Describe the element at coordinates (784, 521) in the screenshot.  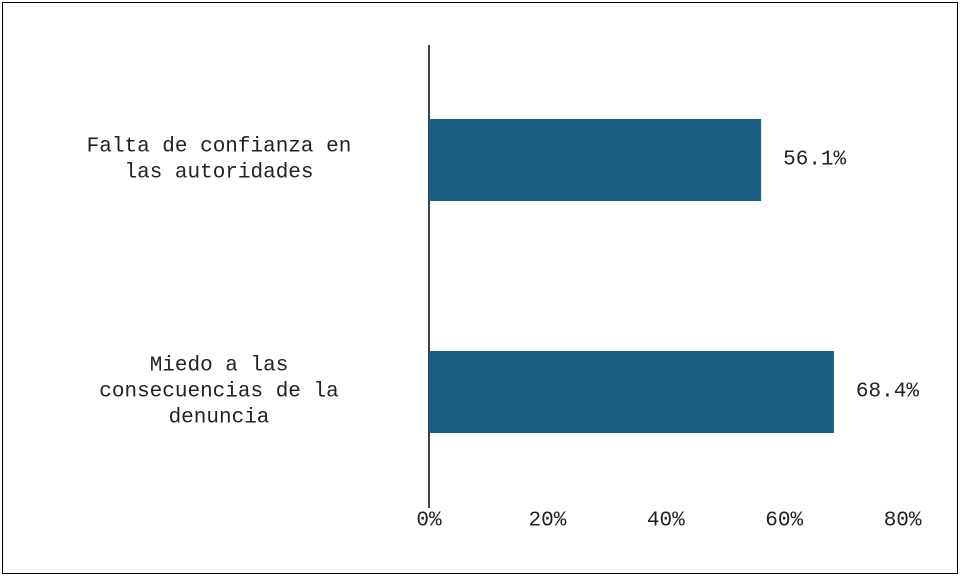
I see `x-tick-label-3: 60%` at that location.